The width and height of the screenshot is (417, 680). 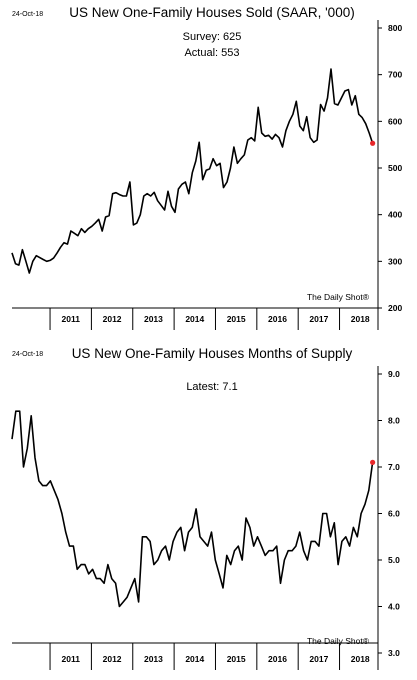 I want to click on y-axis-ticks: 3.0 4.0 5.0 6.0 7.0 8.0 9.0, so click(x=389, y=513).